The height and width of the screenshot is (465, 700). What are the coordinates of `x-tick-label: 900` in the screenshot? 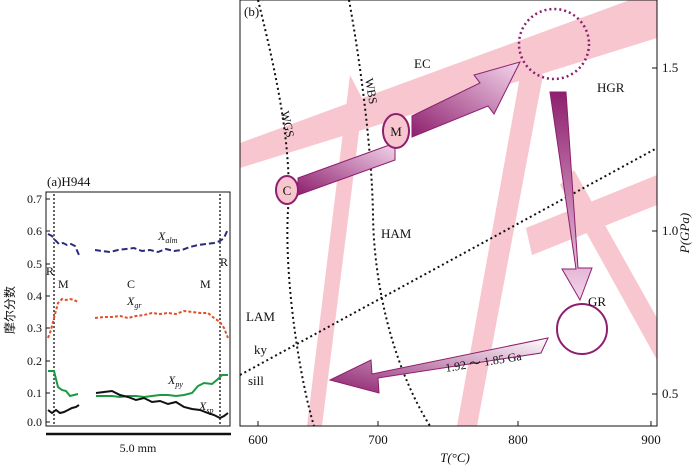 It's located at (651, 439).